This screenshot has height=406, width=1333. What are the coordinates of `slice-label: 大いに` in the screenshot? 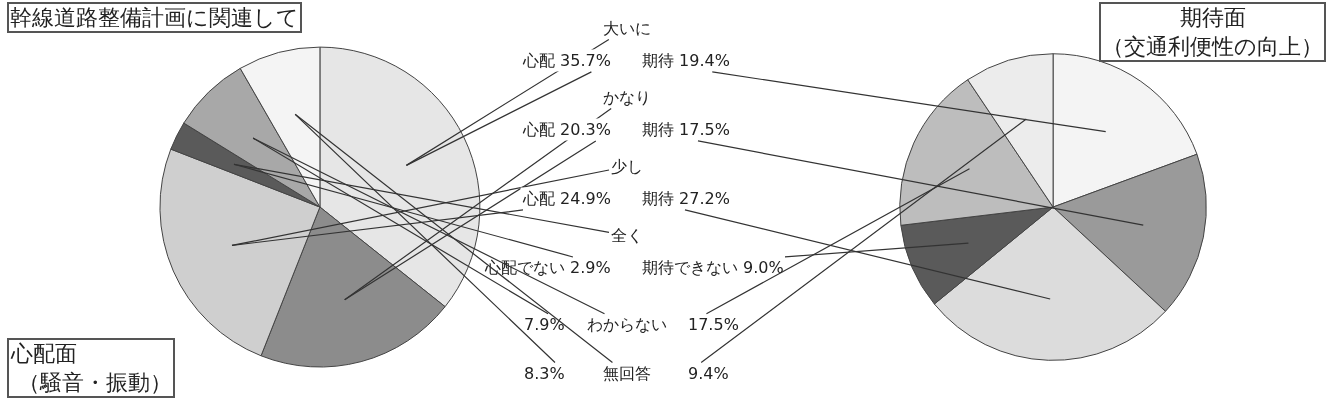 It's located at (627, 28).